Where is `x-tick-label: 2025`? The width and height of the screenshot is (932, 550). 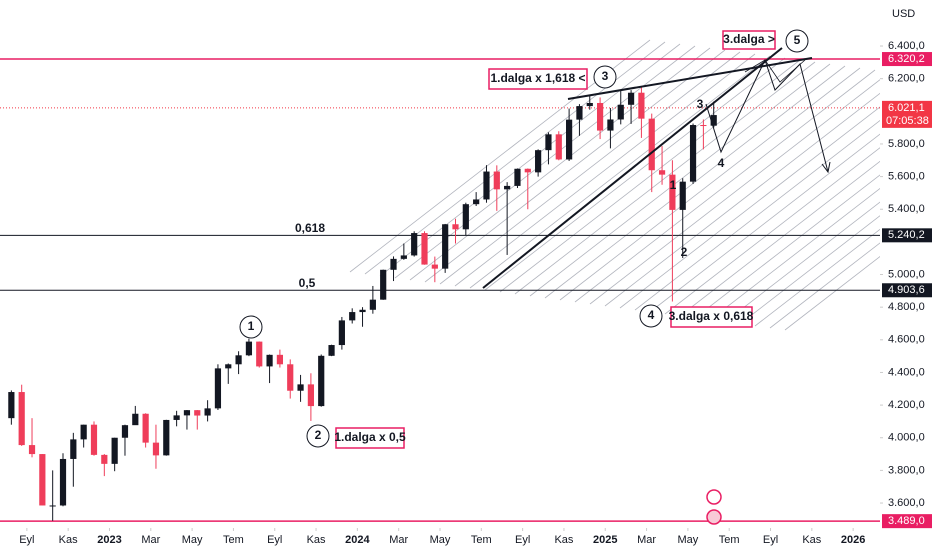 x-tick-label: 2025 is located at coordinates (605, 540).